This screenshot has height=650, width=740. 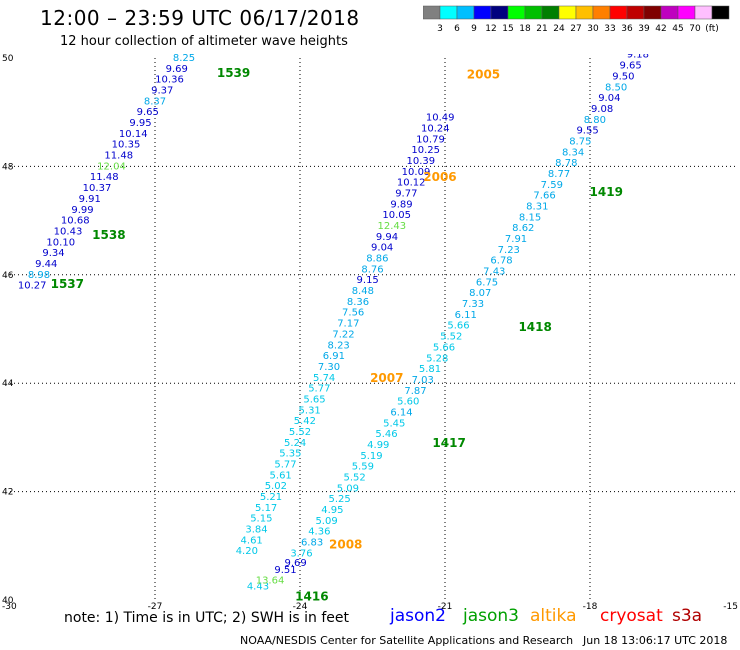 I want to click on wave-height-value: 5.31, so click(x=310, y=410).